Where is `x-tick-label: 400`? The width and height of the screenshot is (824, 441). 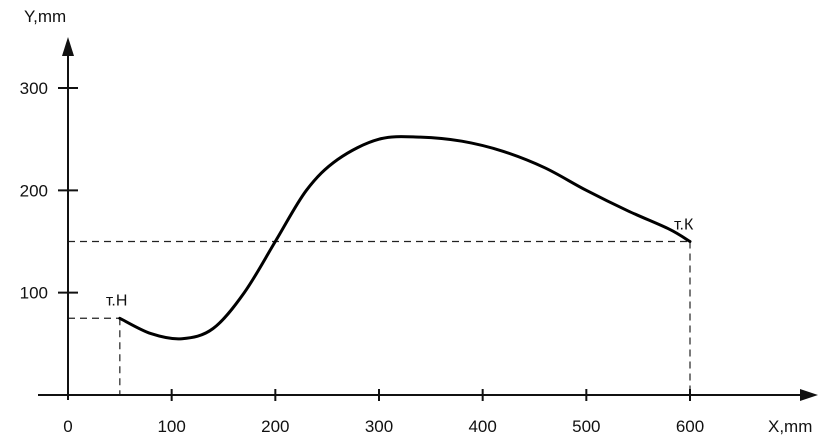
x-tick-label: 400 is located at coordinates (482, 426).